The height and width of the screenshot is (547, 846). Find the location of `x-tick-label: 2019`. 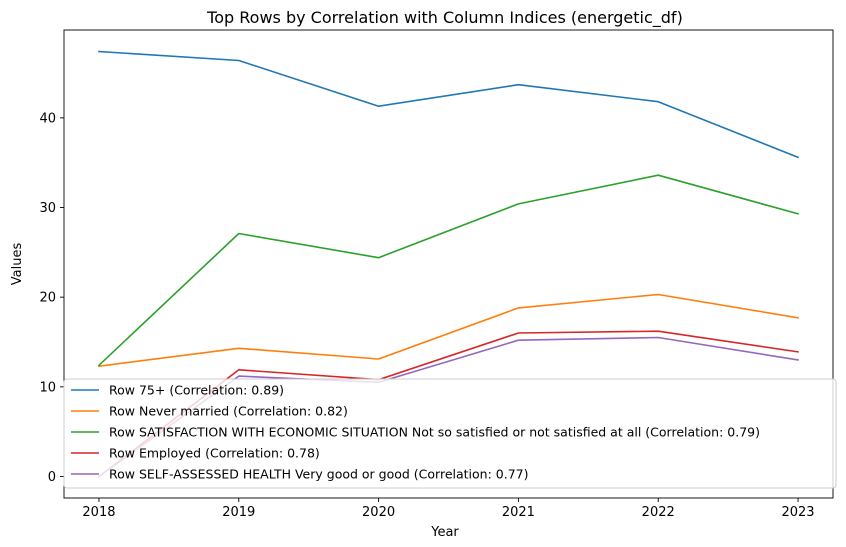

x-tick-label: 2019 is located at coordinates (238, 512).